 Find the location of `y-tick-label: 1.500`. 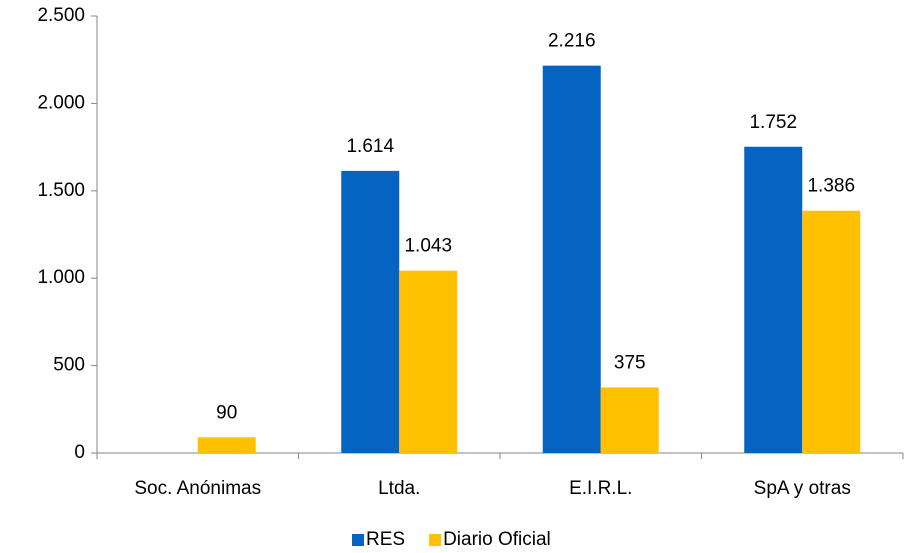

y-tick-label: 1.500 is located at coordinates (61, 190).